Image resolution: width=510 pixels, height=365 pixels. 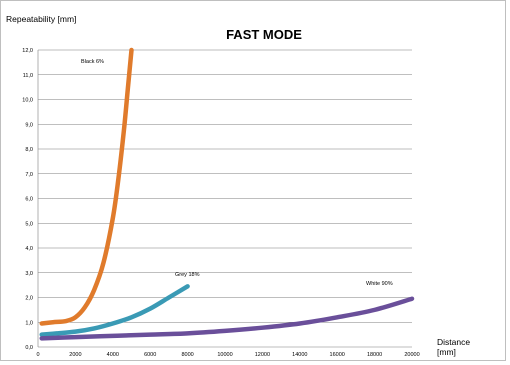 I want to click on x-tick-label: 0, so click(x=37, y=355).